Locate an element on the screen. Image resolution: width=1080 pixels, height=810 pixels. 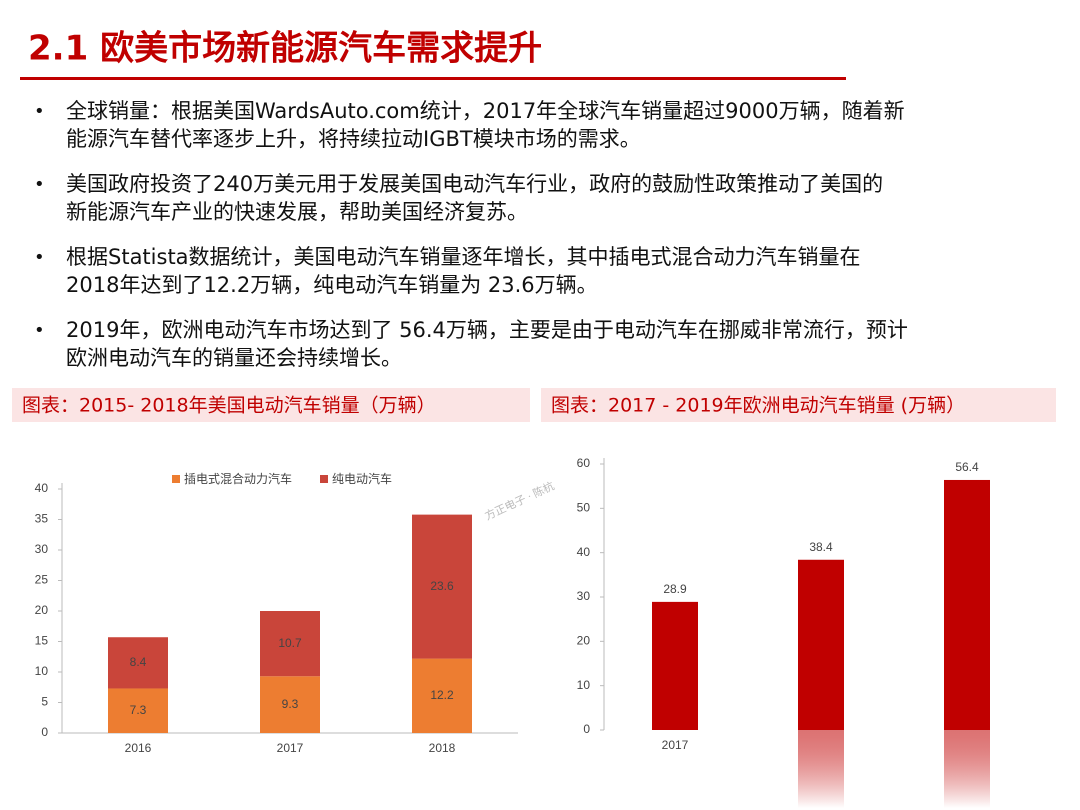
legend-label: 纯电动汽车 is located at coordinates (362, 478).